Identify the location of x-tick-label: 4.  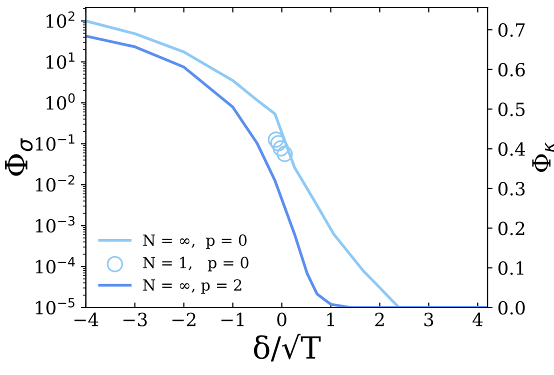
(477, 319).